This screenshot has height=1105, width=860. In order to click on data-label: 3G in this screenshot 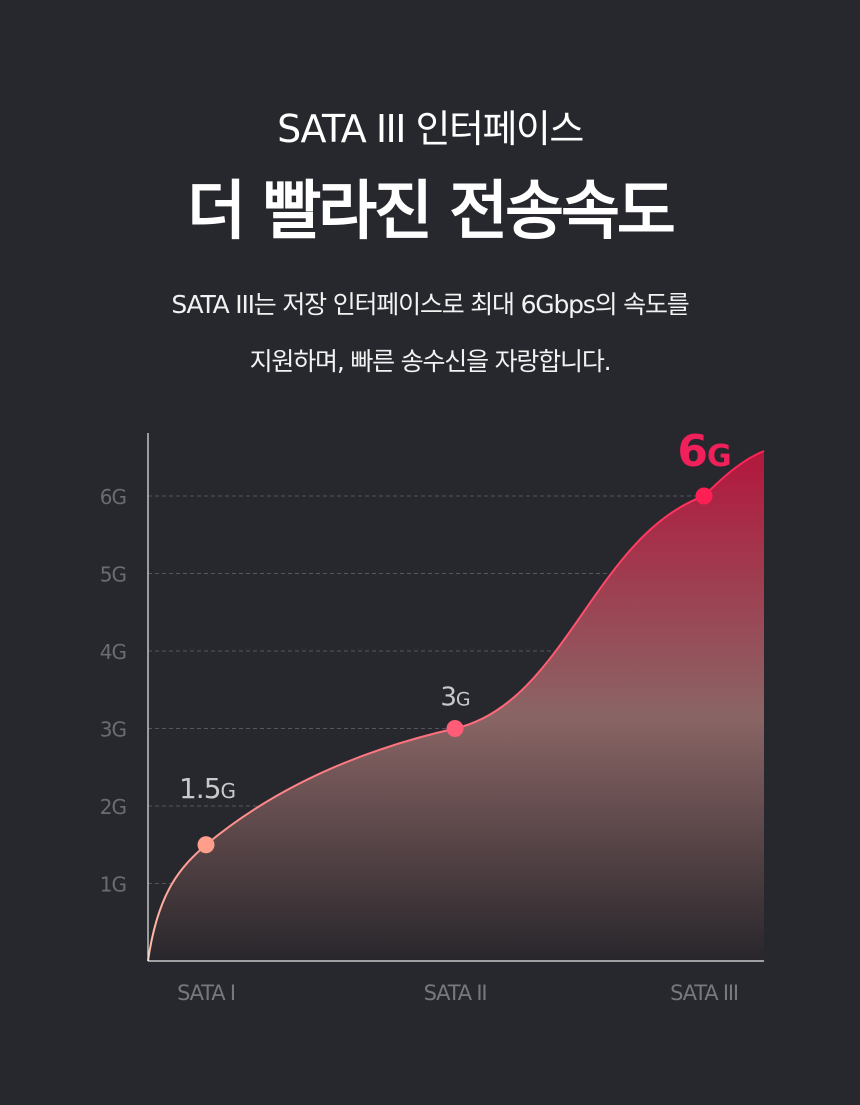, I will do `click(455, 698)`.